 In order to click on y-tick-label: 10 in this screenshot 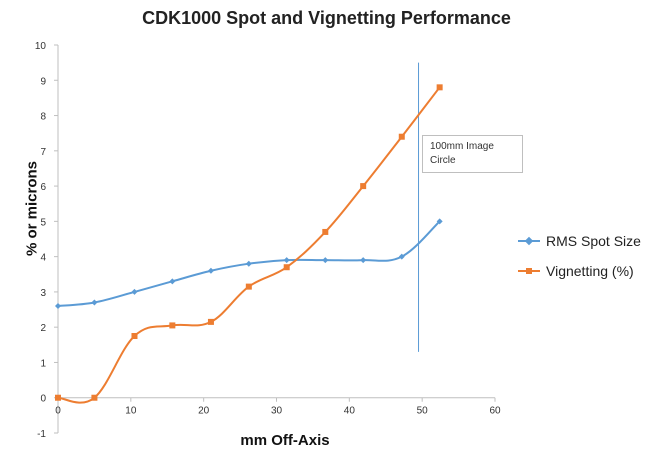, I will do `click(41, 46)`.